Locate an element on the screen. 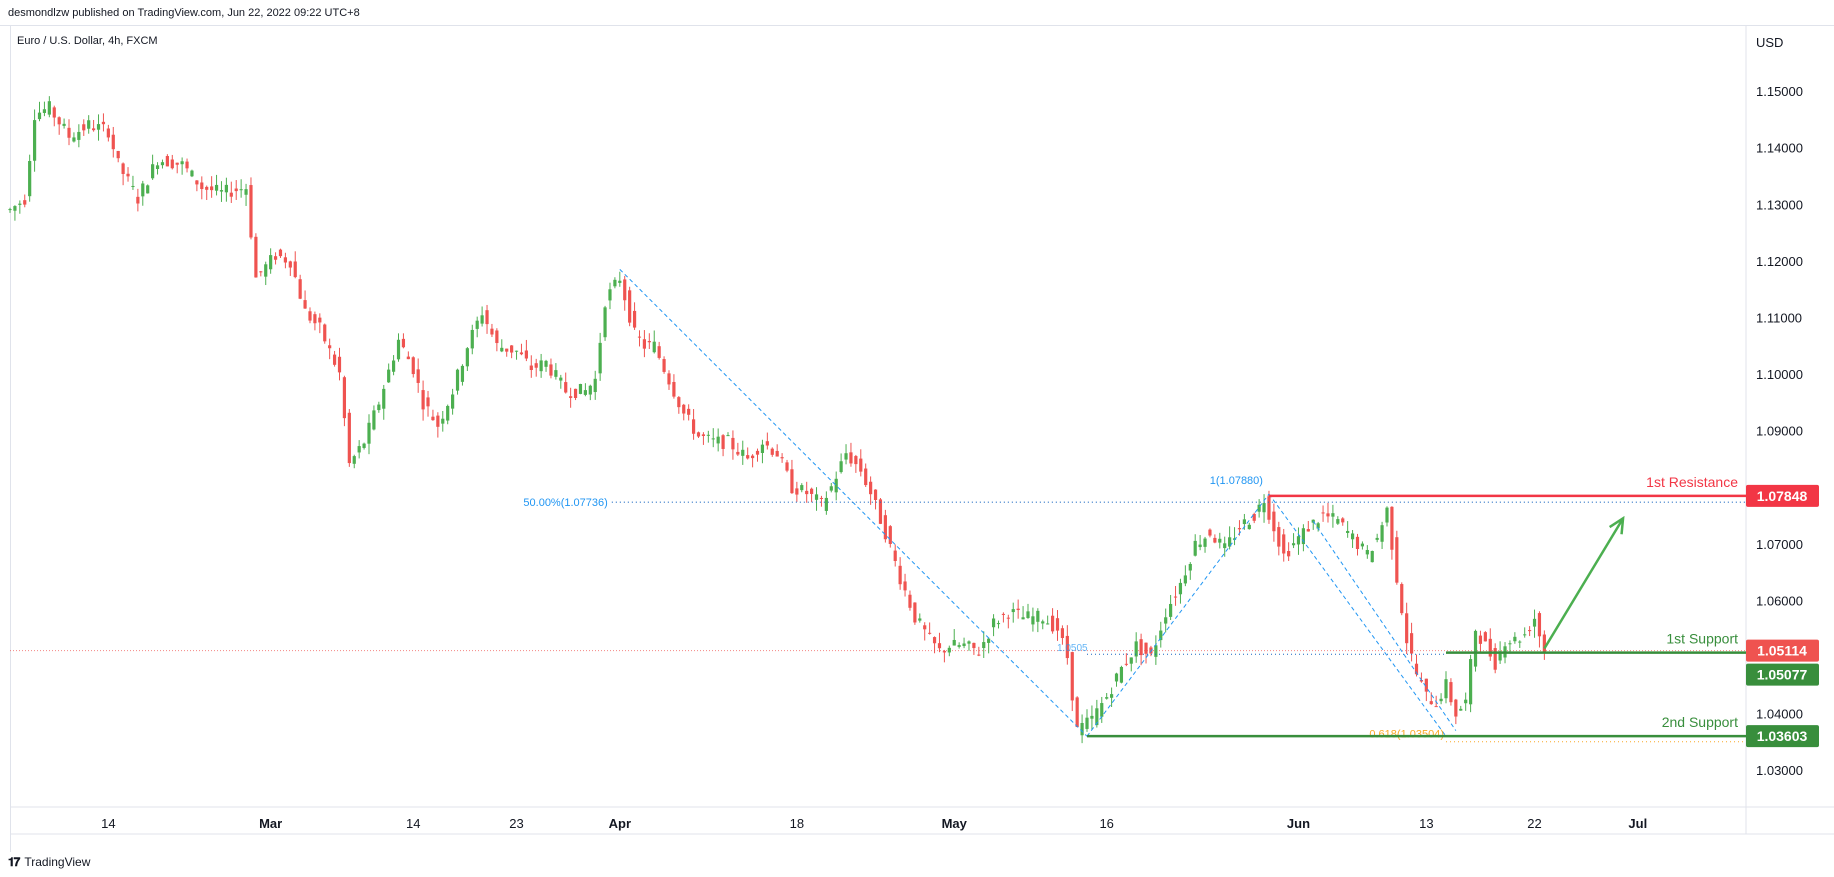  support1-price-badge-text: 1.05077 is located at coordinates (1782, 675).